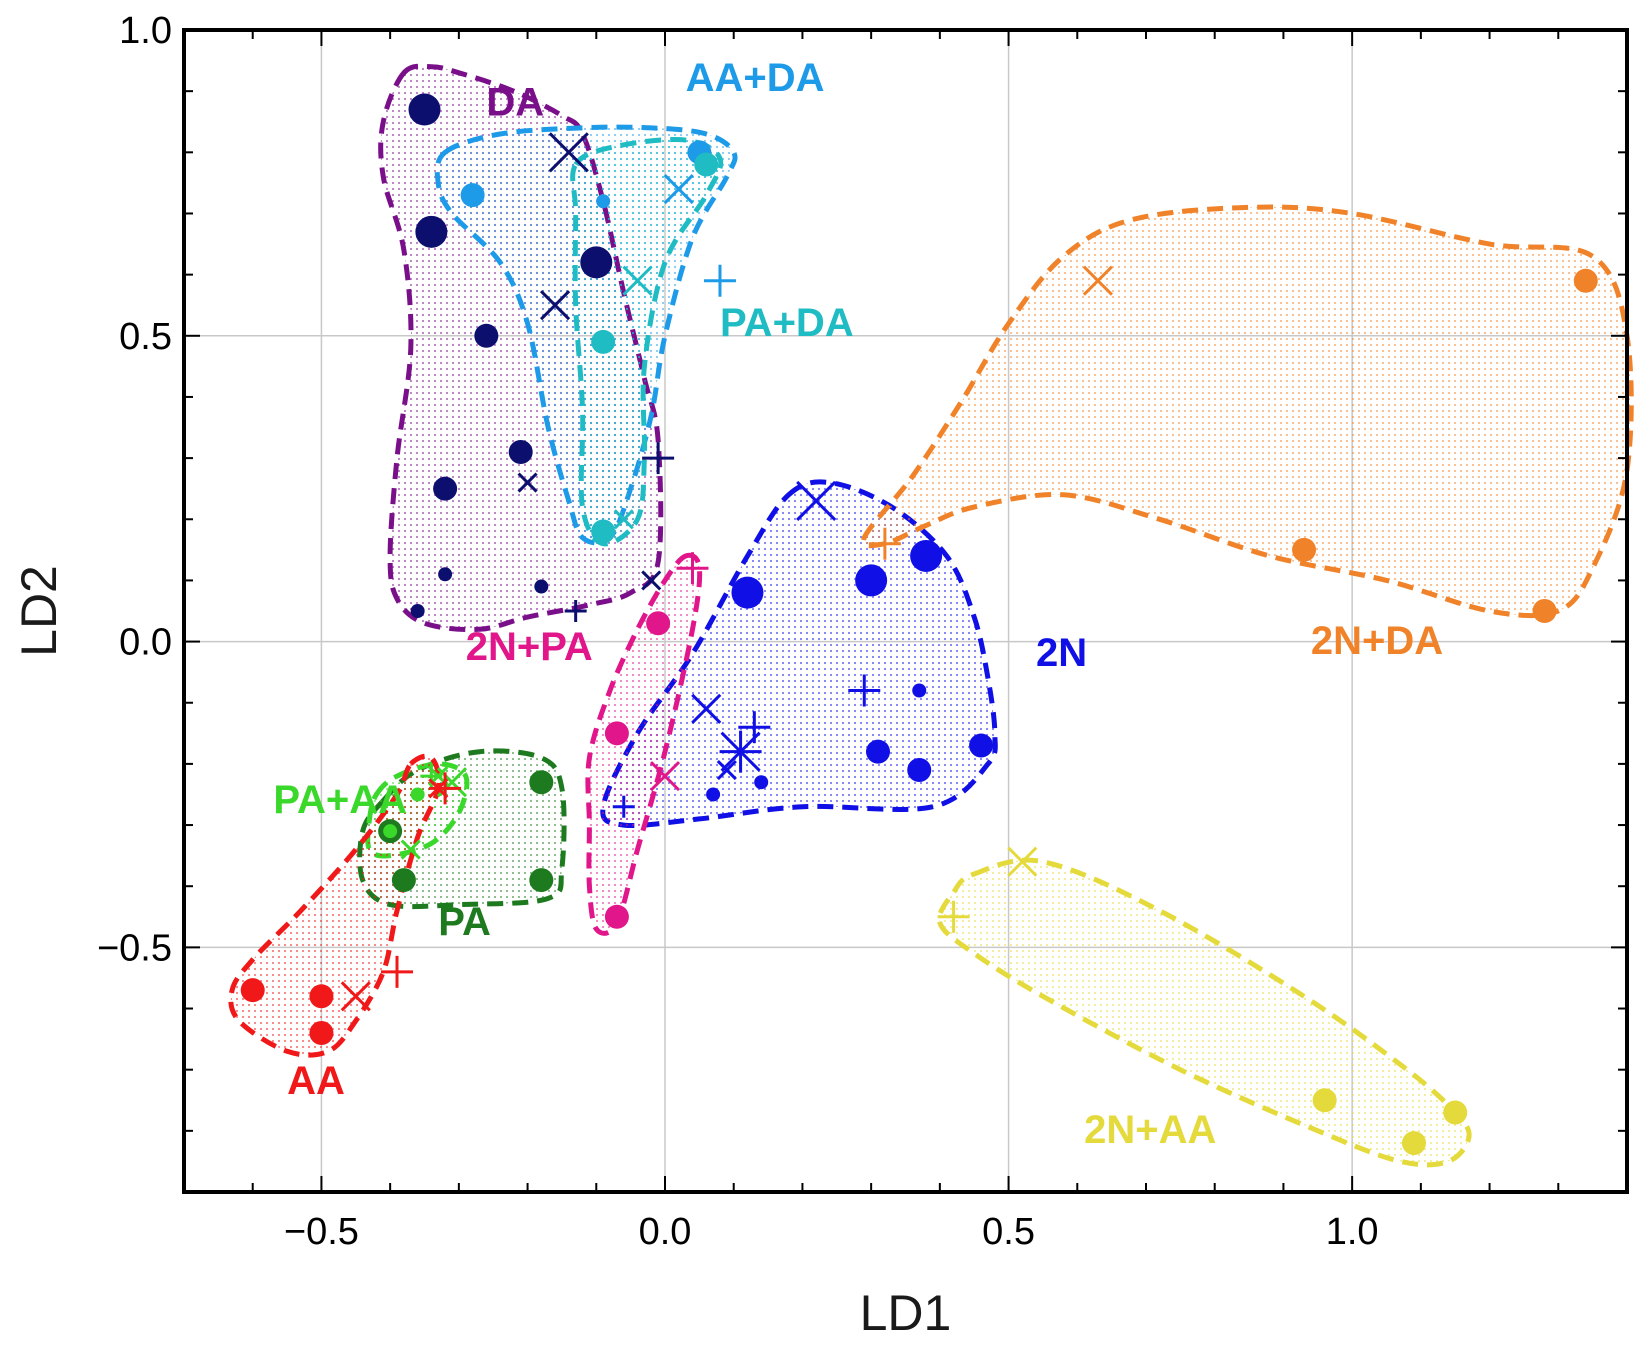 The width and height of the screenshot is (1642, 1348). What do you see at coordinates (906, 1313) in the screenshot?
I see `x-axis-title: LD1` at bounding box center [906, 1313].